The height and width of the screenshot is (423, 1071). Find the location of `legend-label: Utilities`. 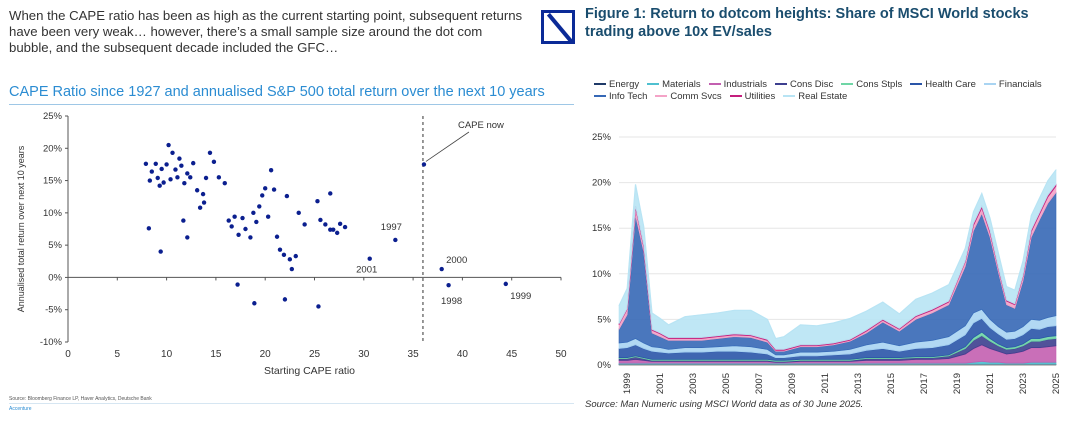

legend-label: Utilities is located at coordinates (760, 96).